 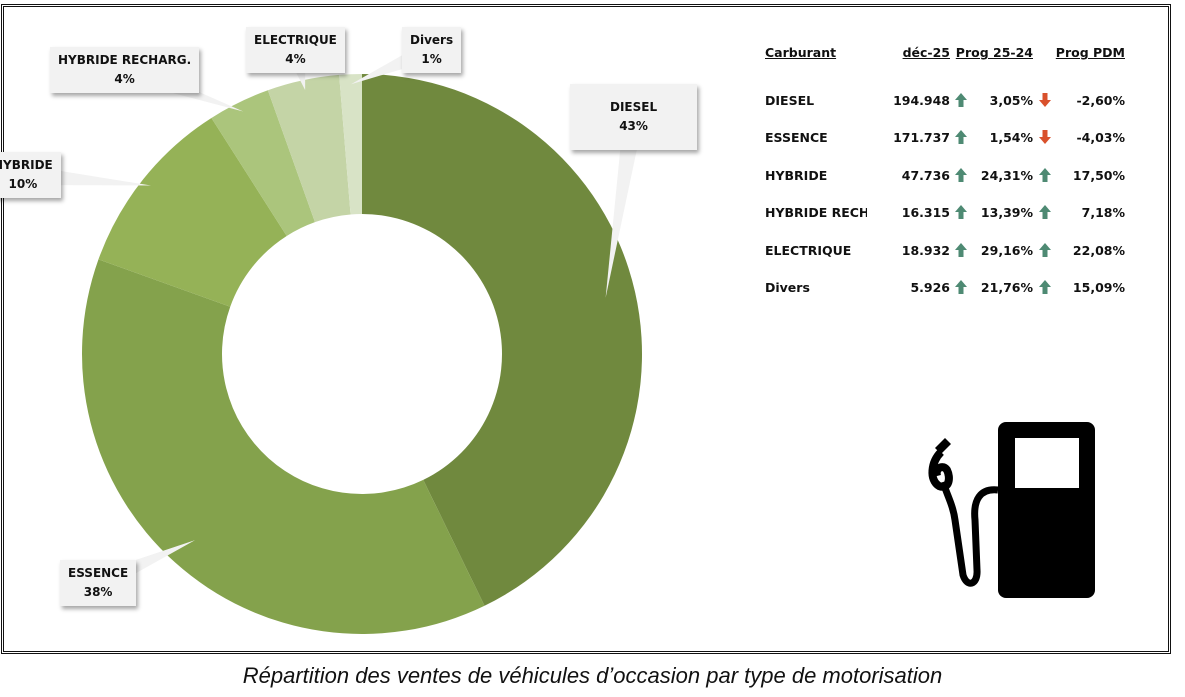 What do you see at coordinates (801, 52) in the screenshot?
I see `header-carburant: Carburant` at bounding box center [801, 52].